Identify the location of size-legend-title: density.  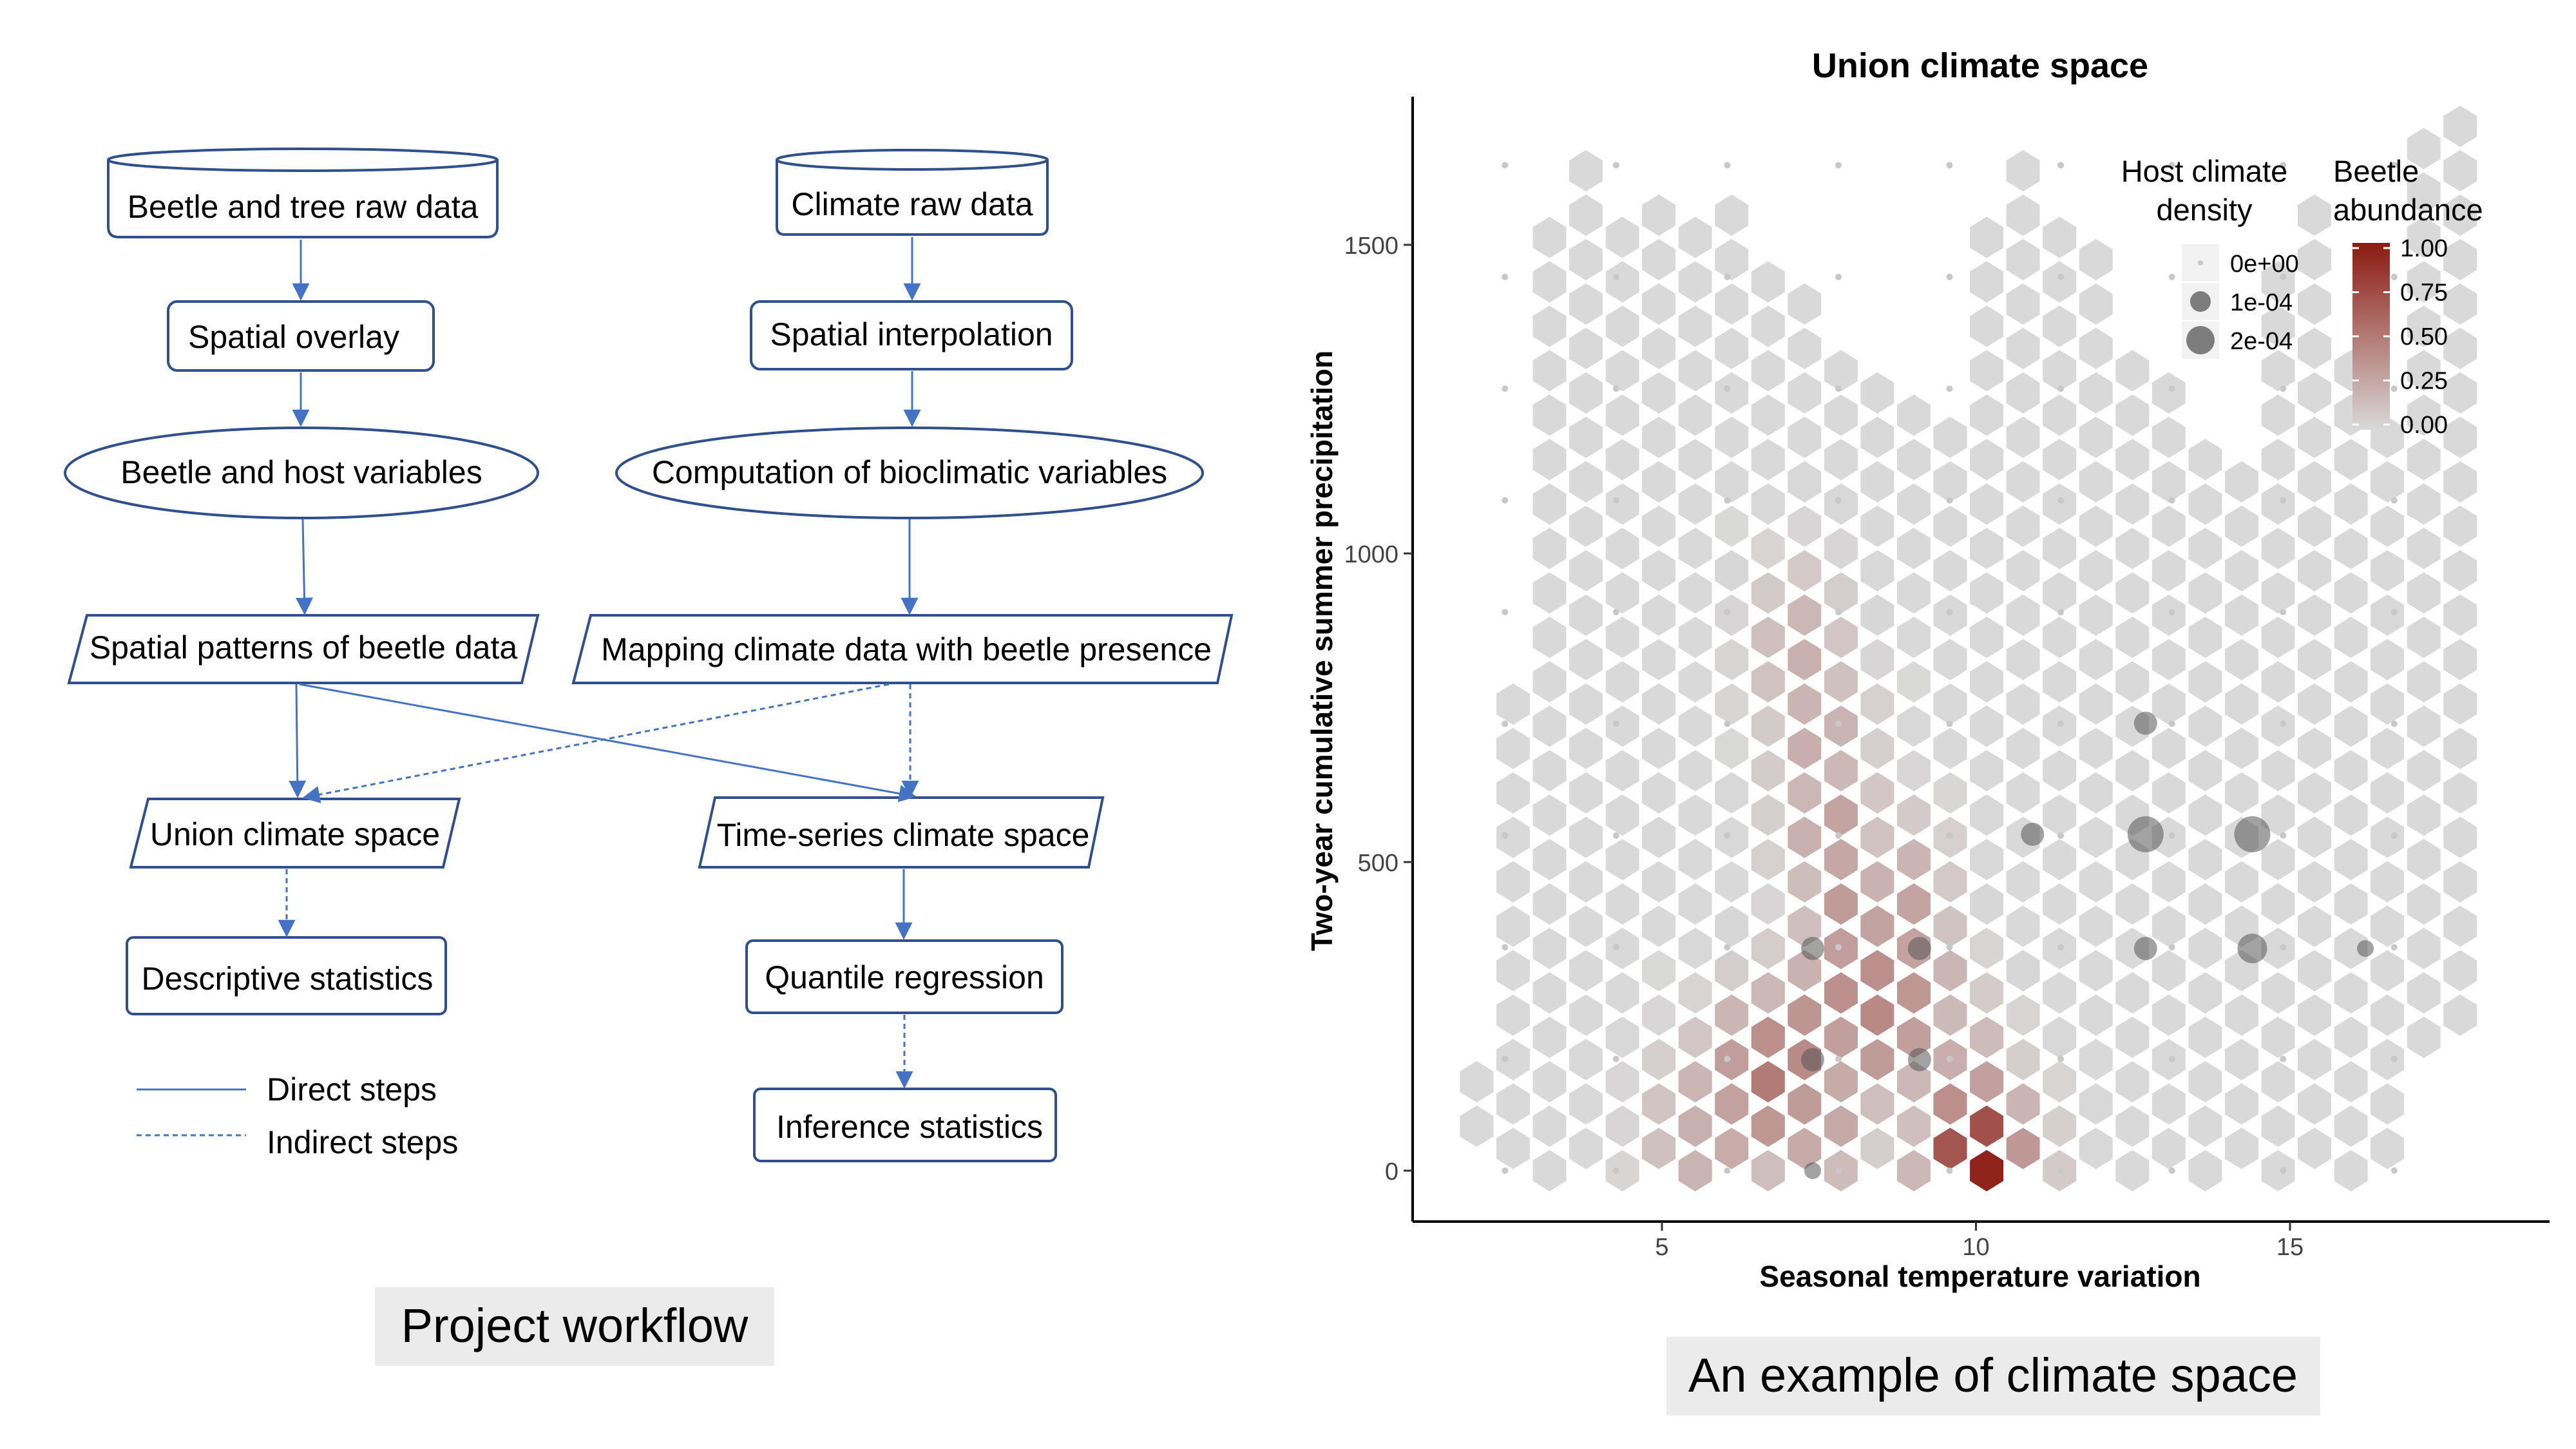
(2205, 210).